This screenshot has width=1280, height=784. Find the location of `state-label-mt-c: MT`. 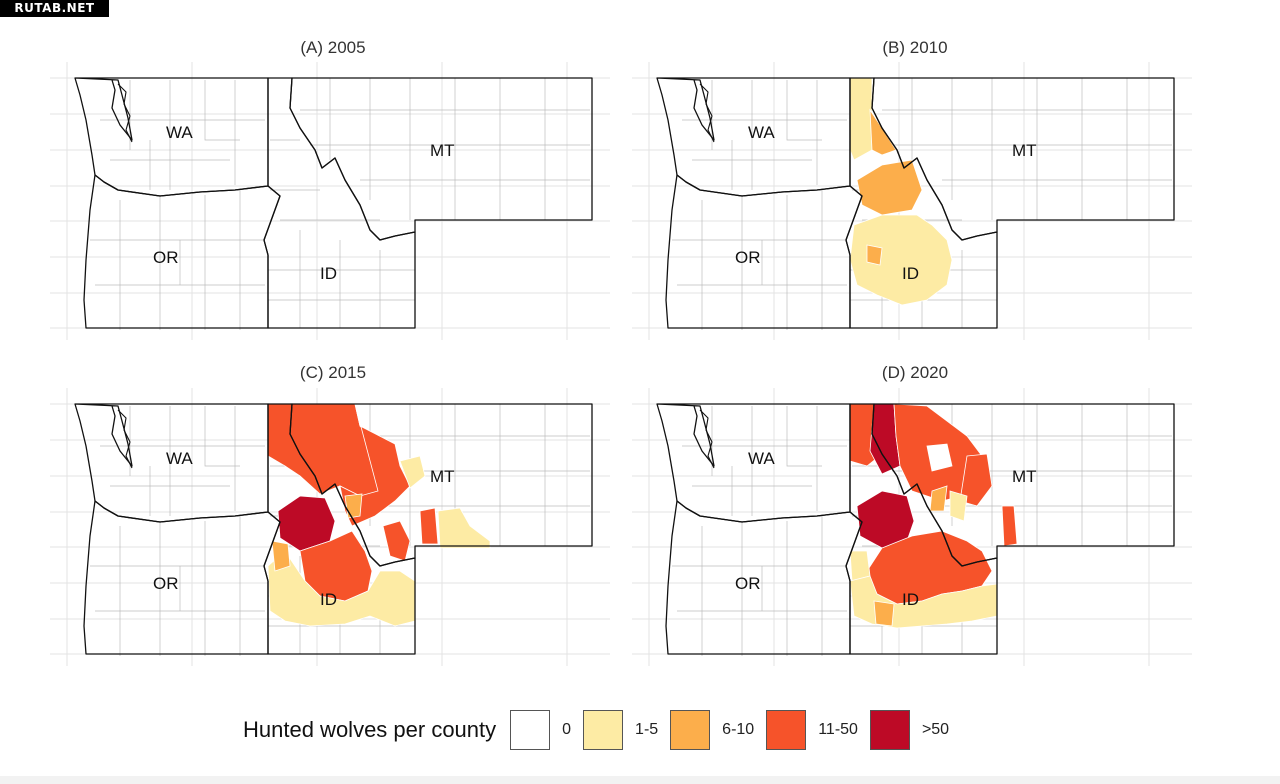

state-label-mt-c: MT is located at coordinates (442, 476).